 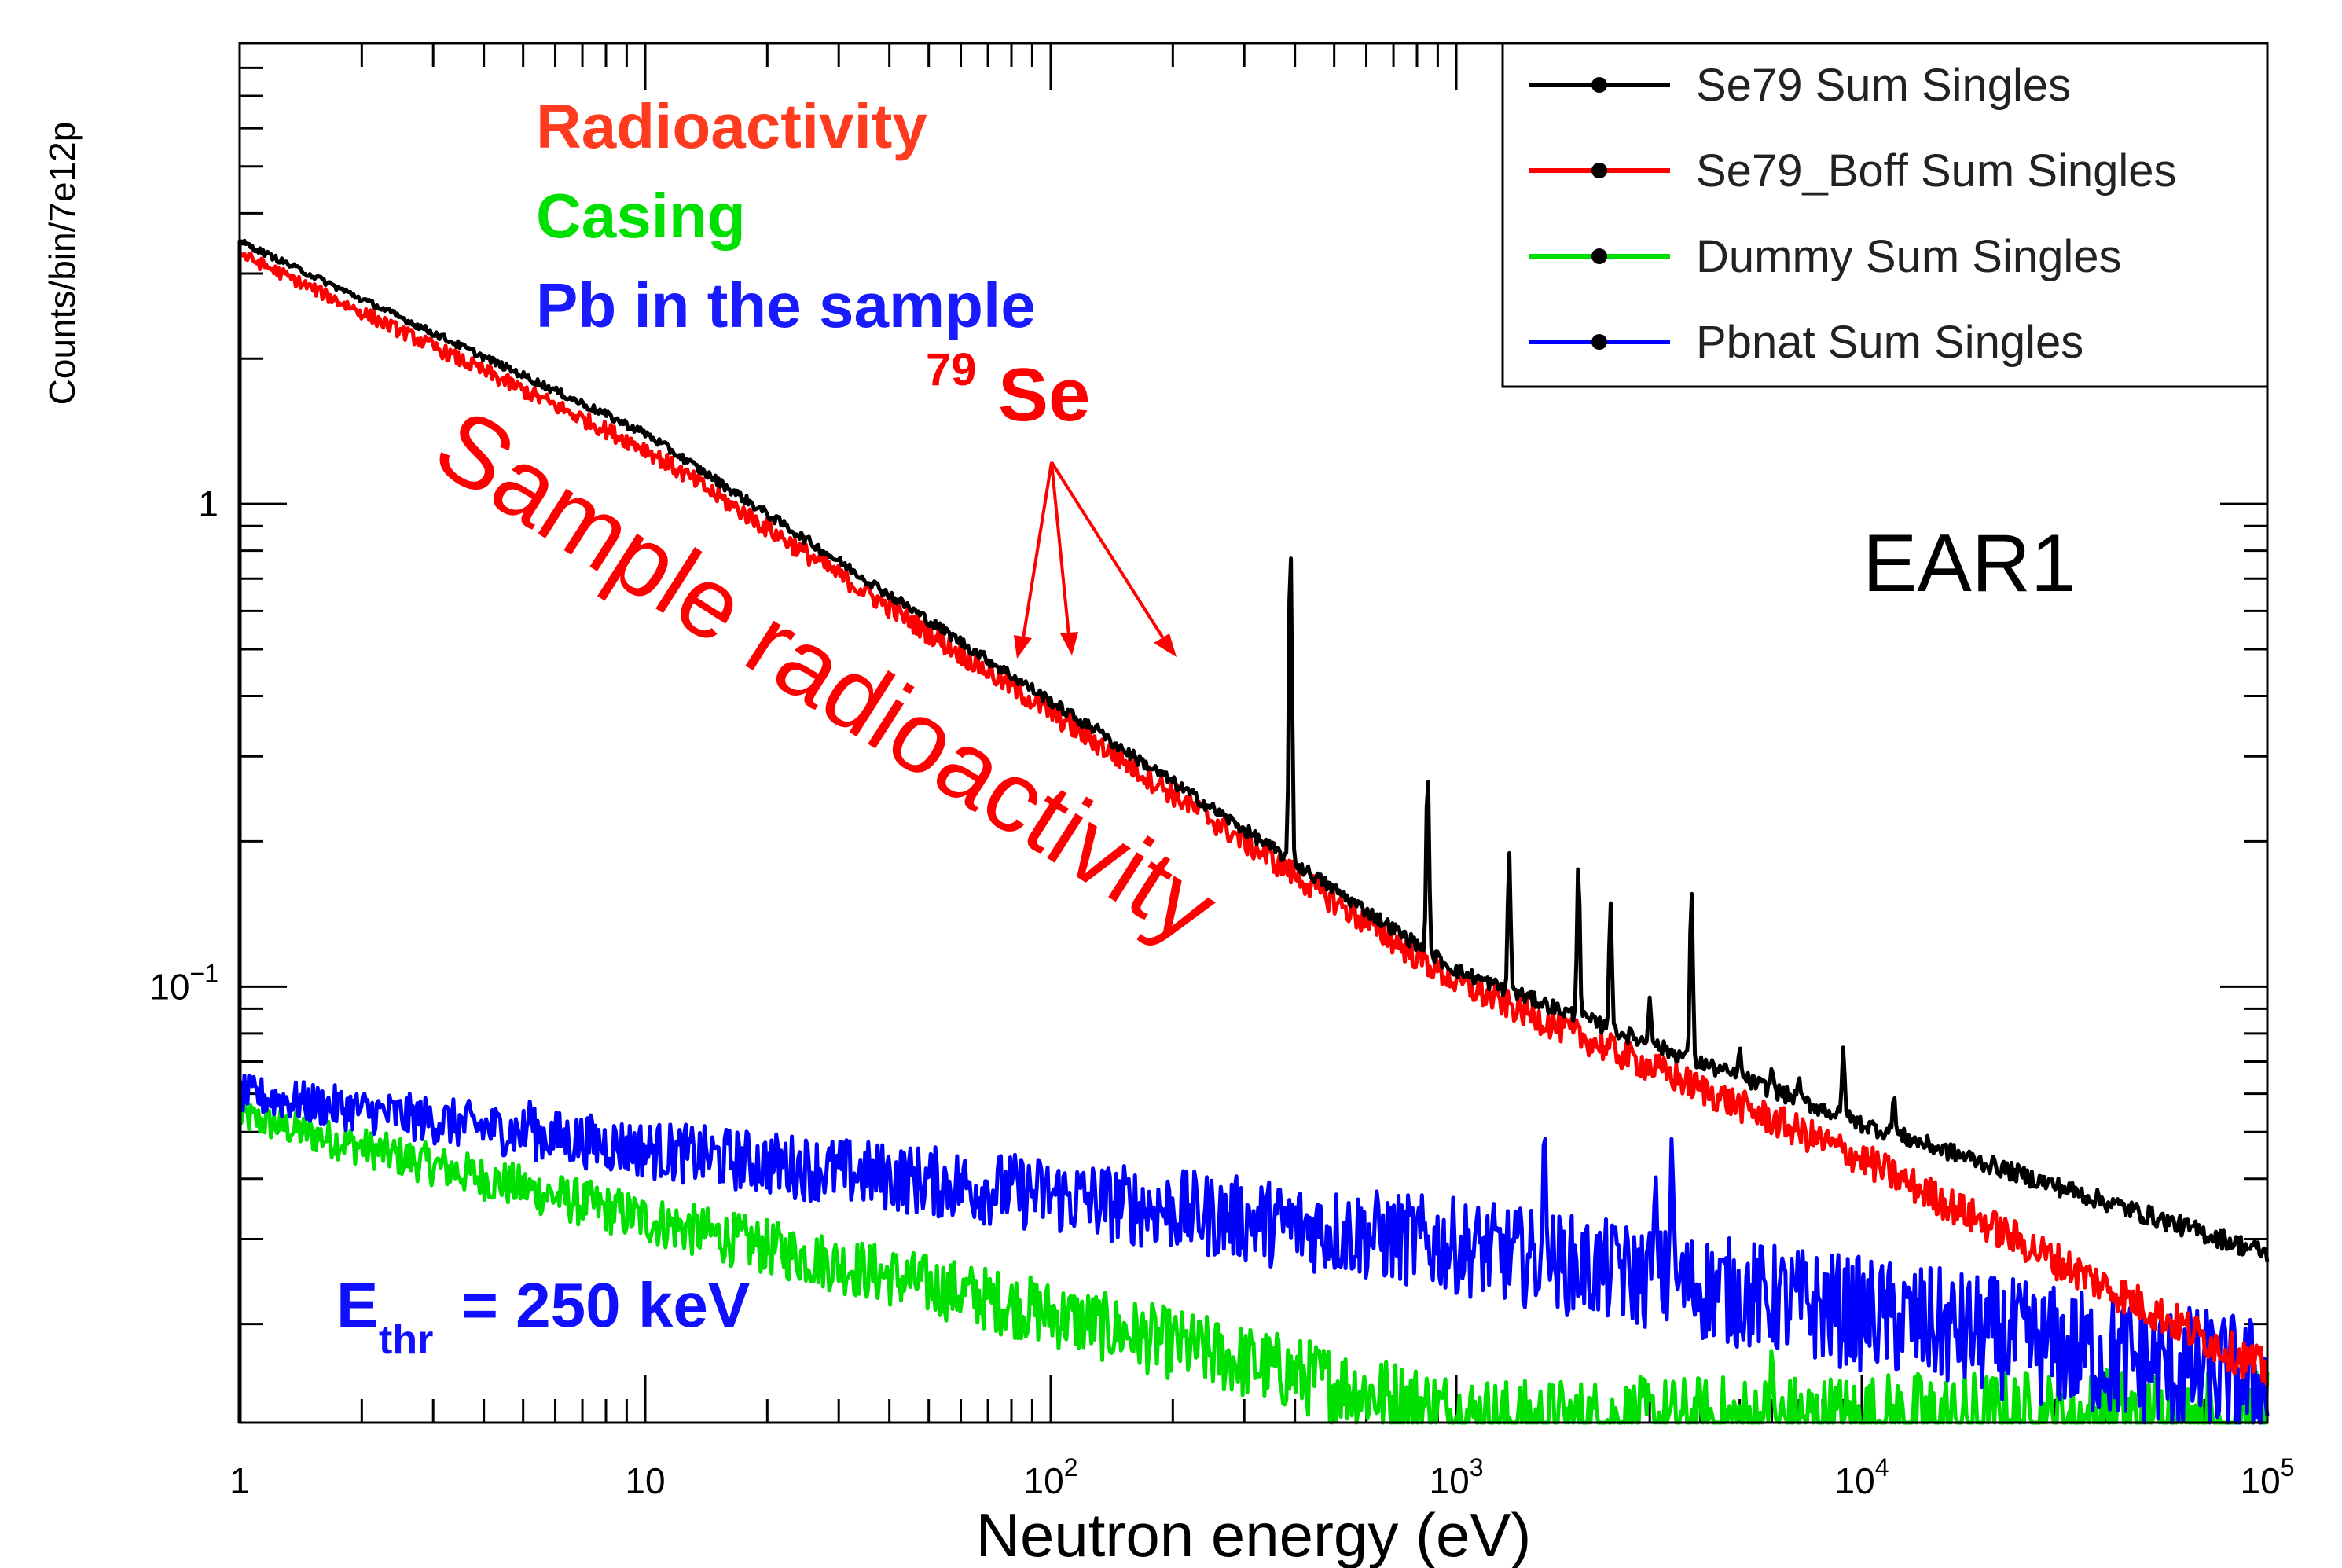 I want to click on x-tick-label: 1, so click(x=239, y=1480).